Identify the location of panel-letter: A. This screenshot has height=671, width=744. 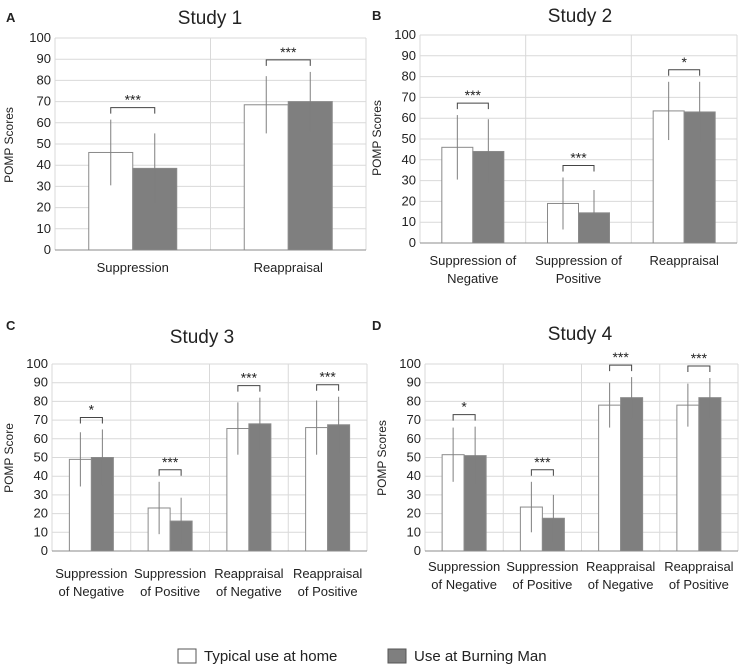
(11, 17).